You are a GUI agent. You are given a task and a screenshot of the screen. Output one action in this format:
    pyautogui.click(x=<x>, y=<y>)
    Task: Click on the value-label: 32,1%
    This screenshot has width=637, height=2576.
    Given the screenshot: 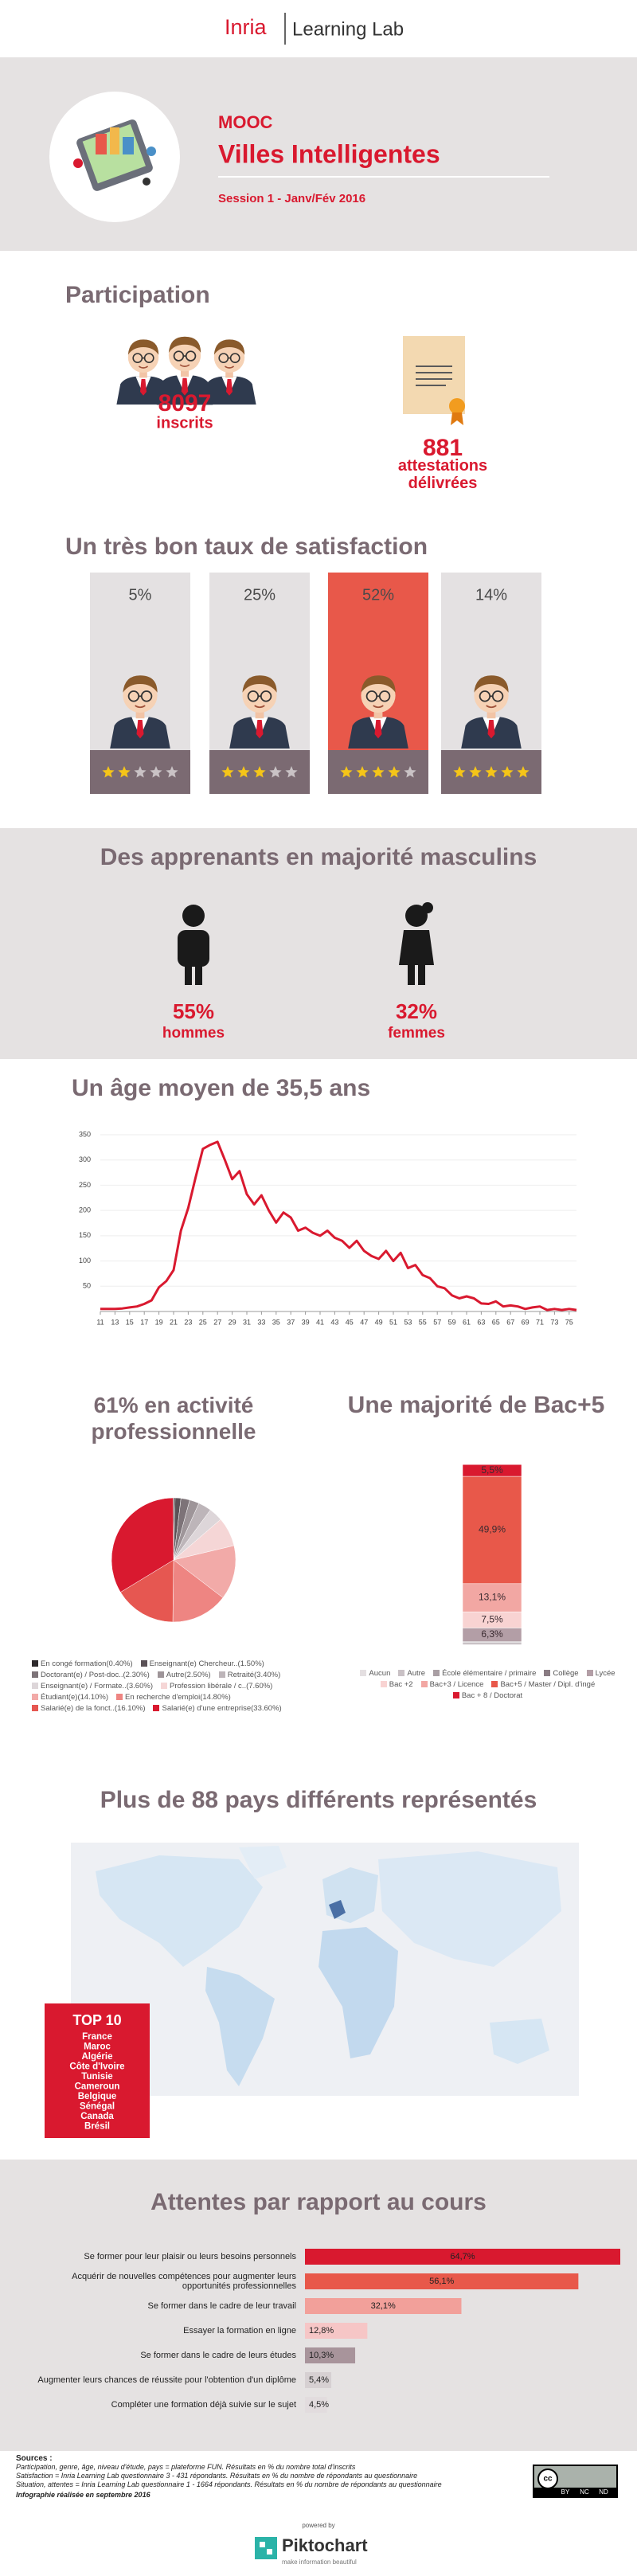 What is the action you would take?
    pyautogui.click(x=383, y=2306)
    